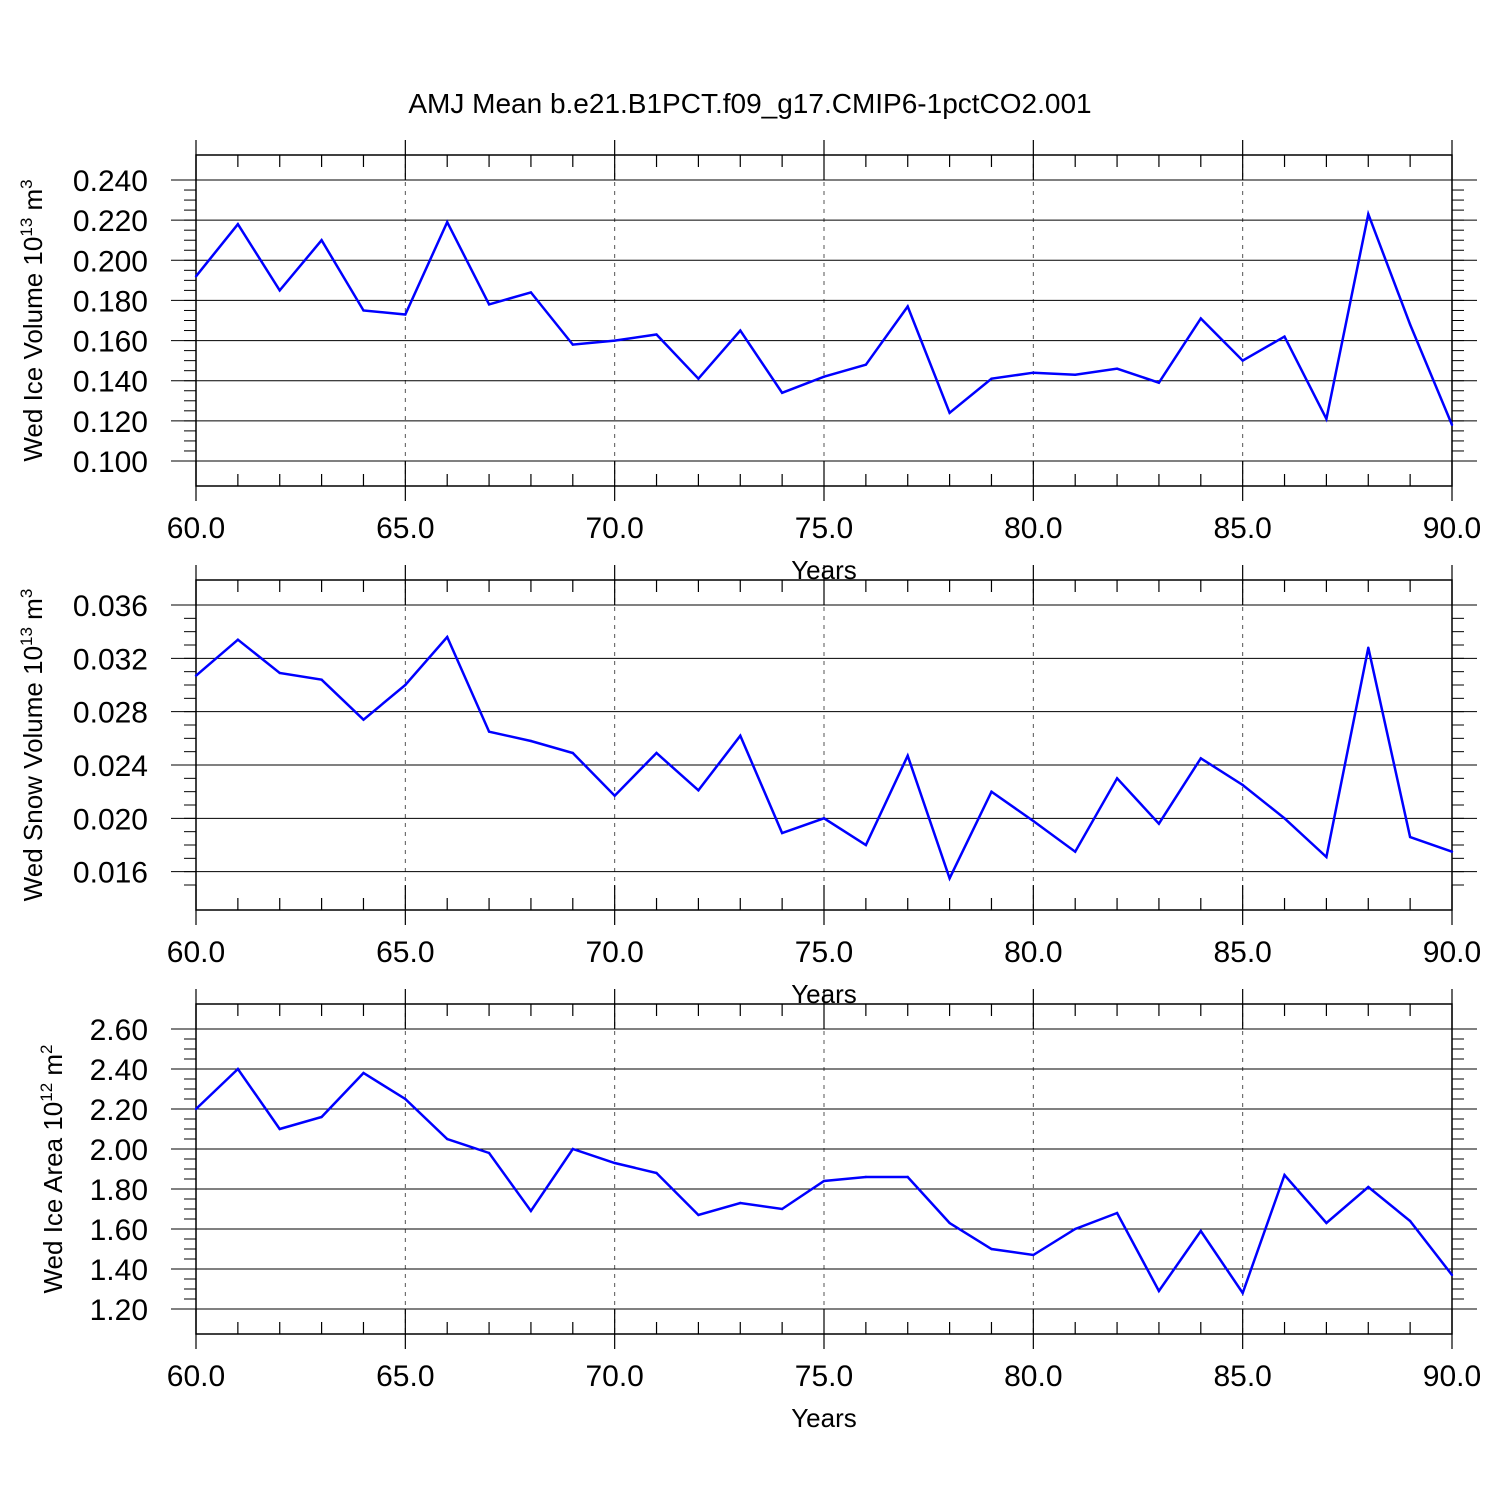 This screenshot has height=1500, width=1500. I want to click on y-tick-label: 2.60, so click(119, 1030).